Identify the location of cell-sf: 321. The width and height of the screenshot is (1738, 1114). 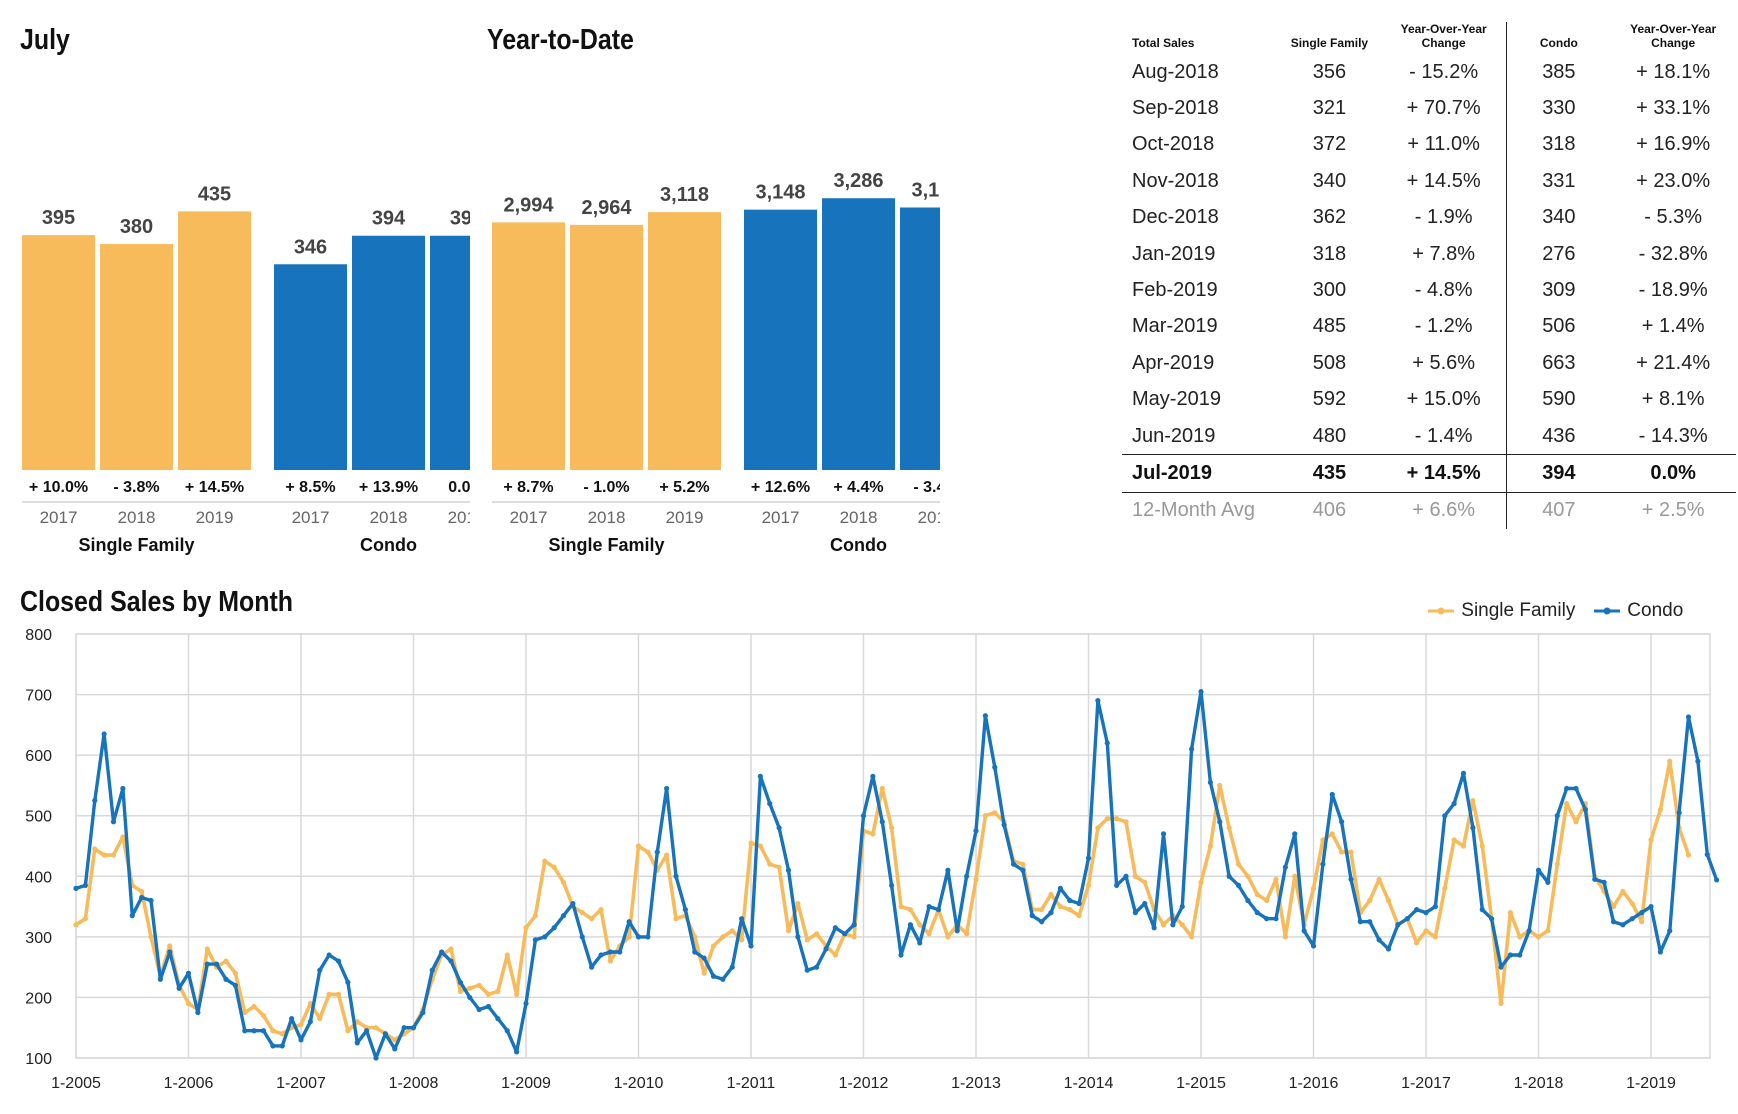
(1329, 108).